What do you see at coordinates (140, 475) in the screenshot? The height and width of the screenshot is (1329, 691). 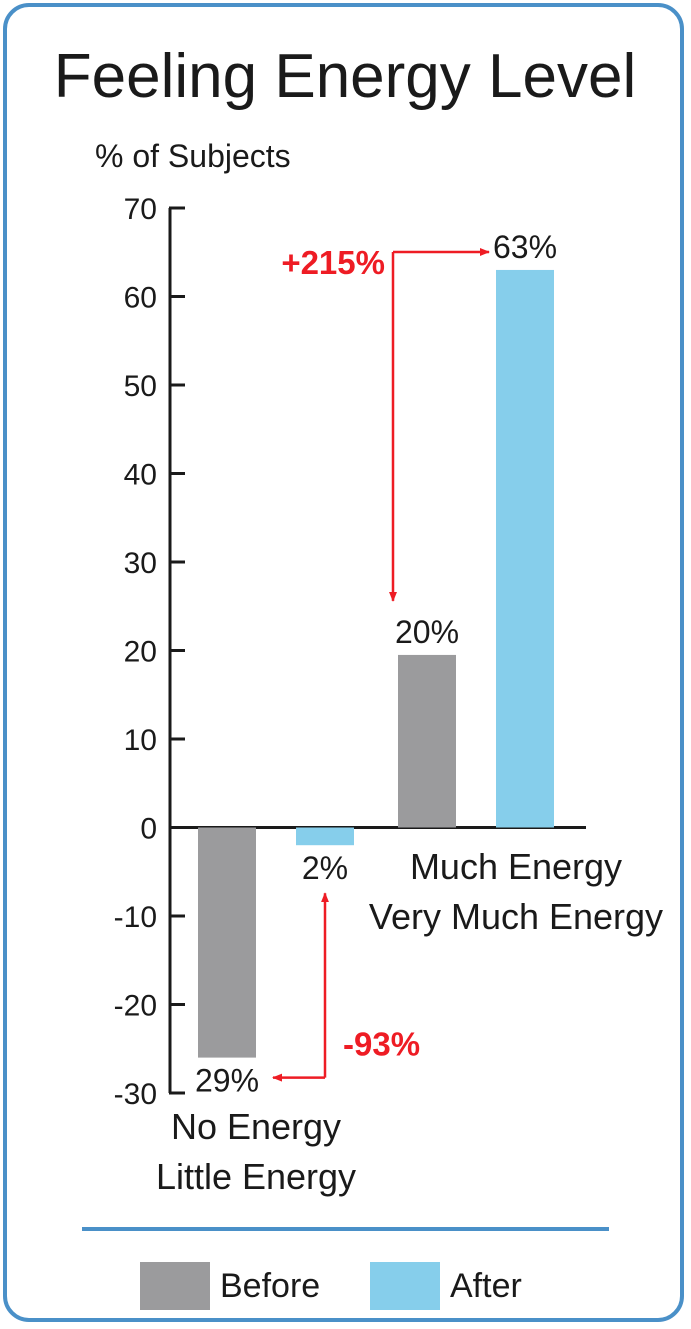 I see `y-tick-label: 40` at bounding box center [140, 475].